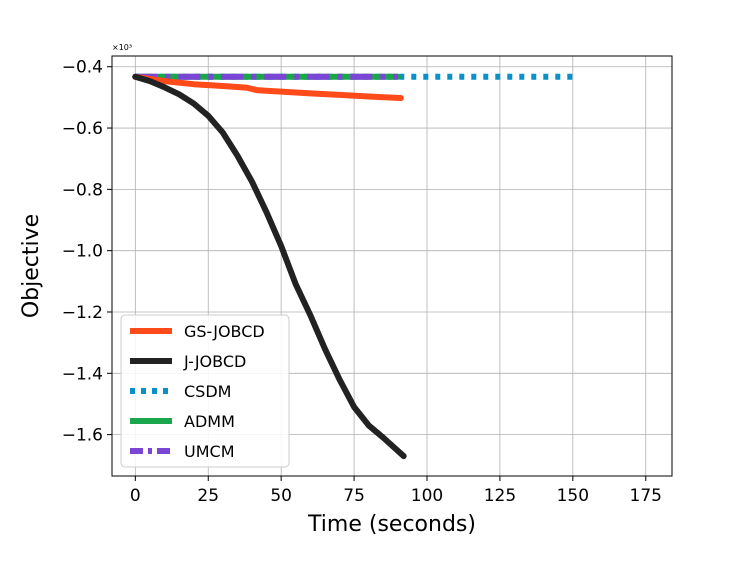  Describe the element at coordinates (224, 331) in the screenshot. I see `legend-label-gs-jobcd: GS-JOBCD` at that location.